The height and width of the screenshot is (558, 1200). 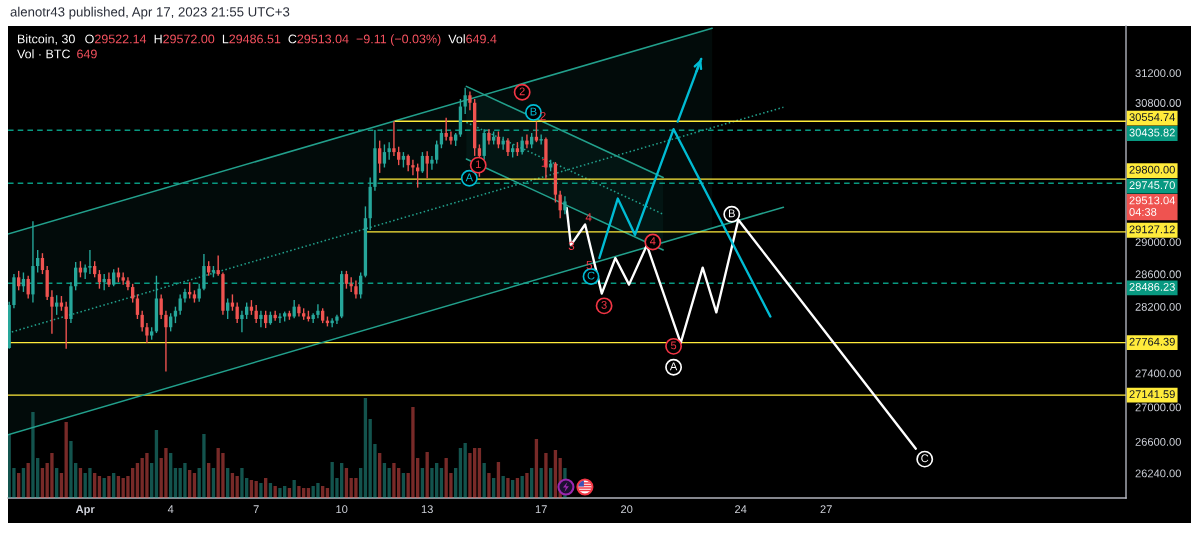 What do you see at coordinates (673, 345) in the screenshot?
I see `annotation: 5` at bounding box center [673, 345].